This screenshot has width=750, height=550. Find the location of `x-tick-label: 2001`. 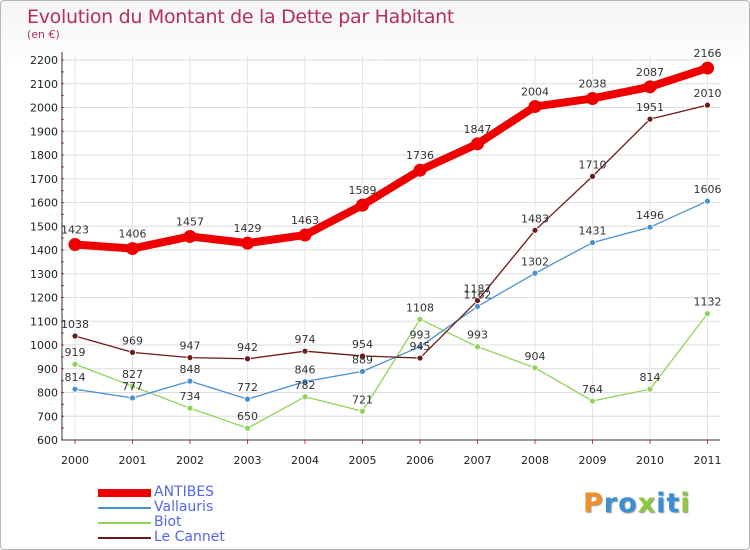

x-tick-label: 2001 is located at coordinates (133, 460).